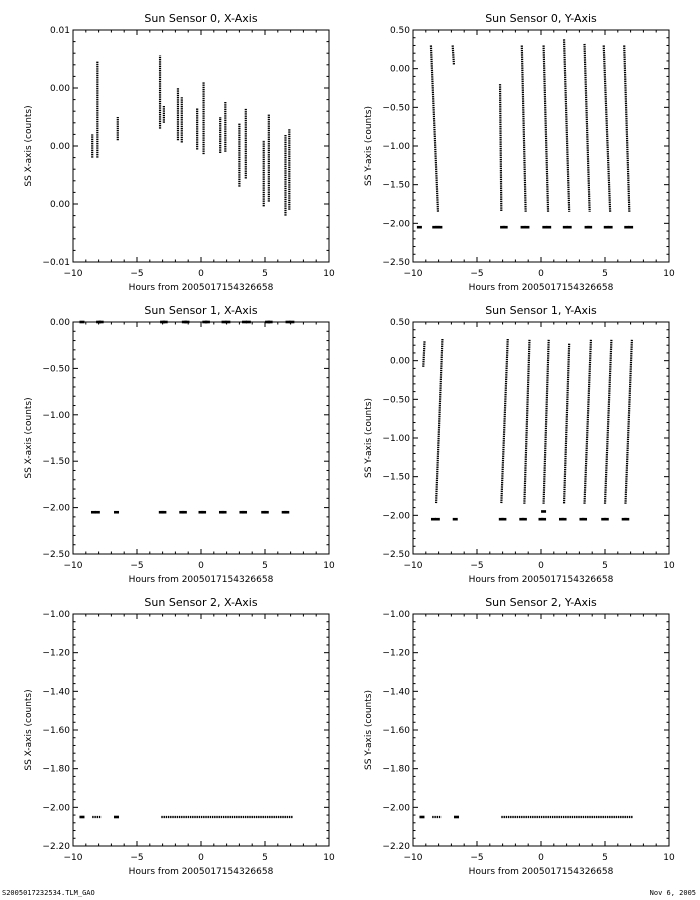 The height and width of the screenshot is (900, 700). Describe the element at coordinates (605, 274) in the screenshot. I see `x-tick-label: 5` at that location.